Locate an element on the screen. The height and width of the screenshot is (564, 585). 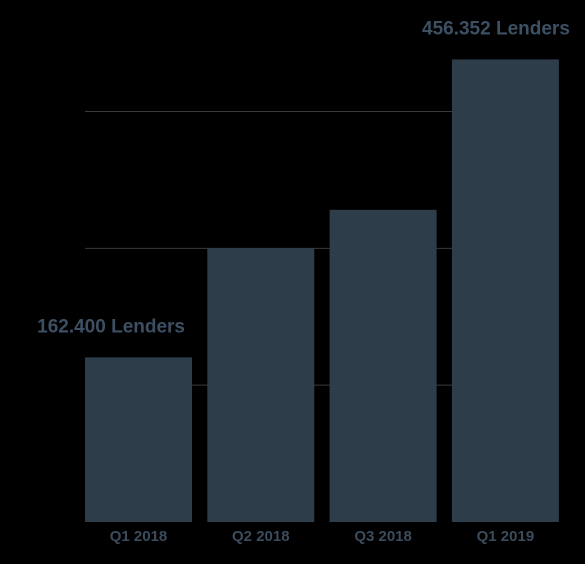
x-tick-label: Q3 2018 is located at coordinates (383, 536).